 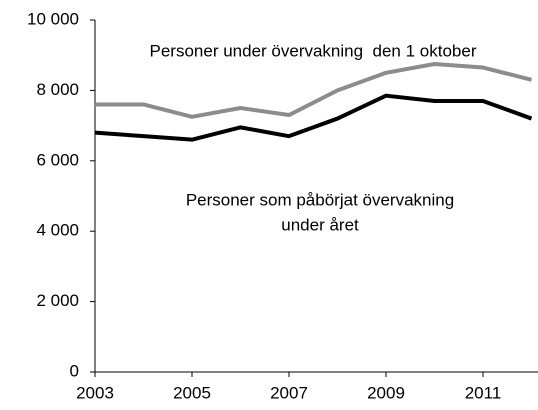 What do you see at coordinates (386, 392) in the screenshot?
I see `x-tick-label: 2009` at bounding box center [386, 392].